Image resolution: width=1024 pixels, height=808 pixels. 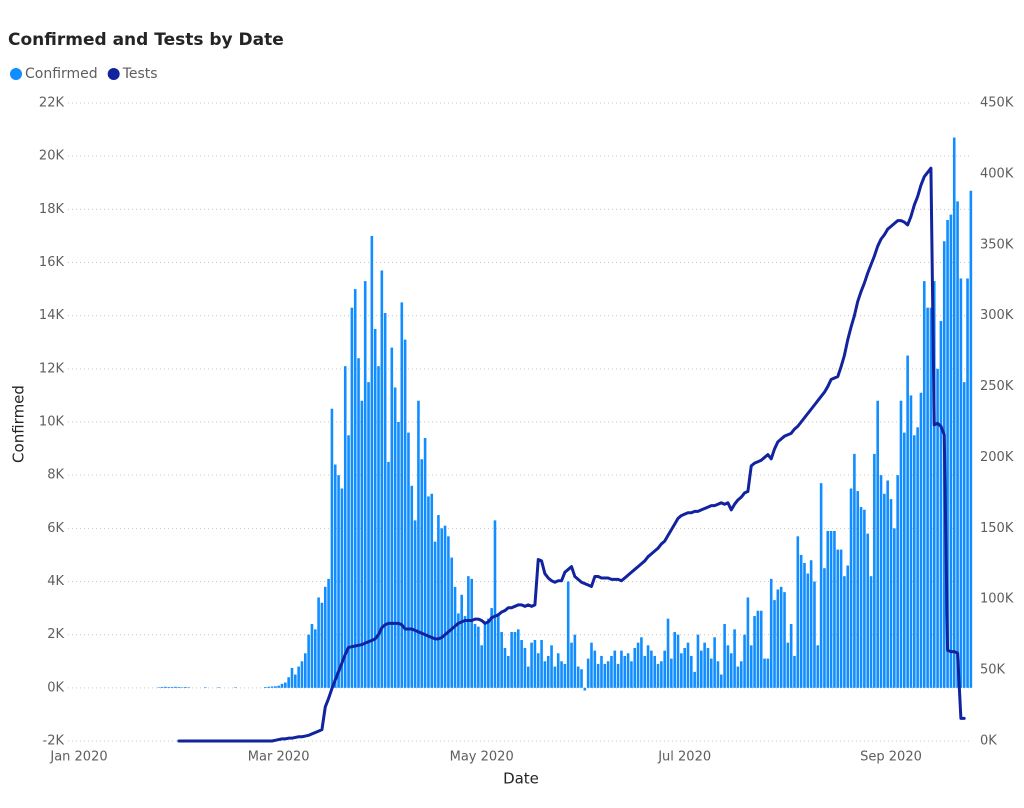 I want to click on y2-tick-label: 250K, so click(x=997, y=386).